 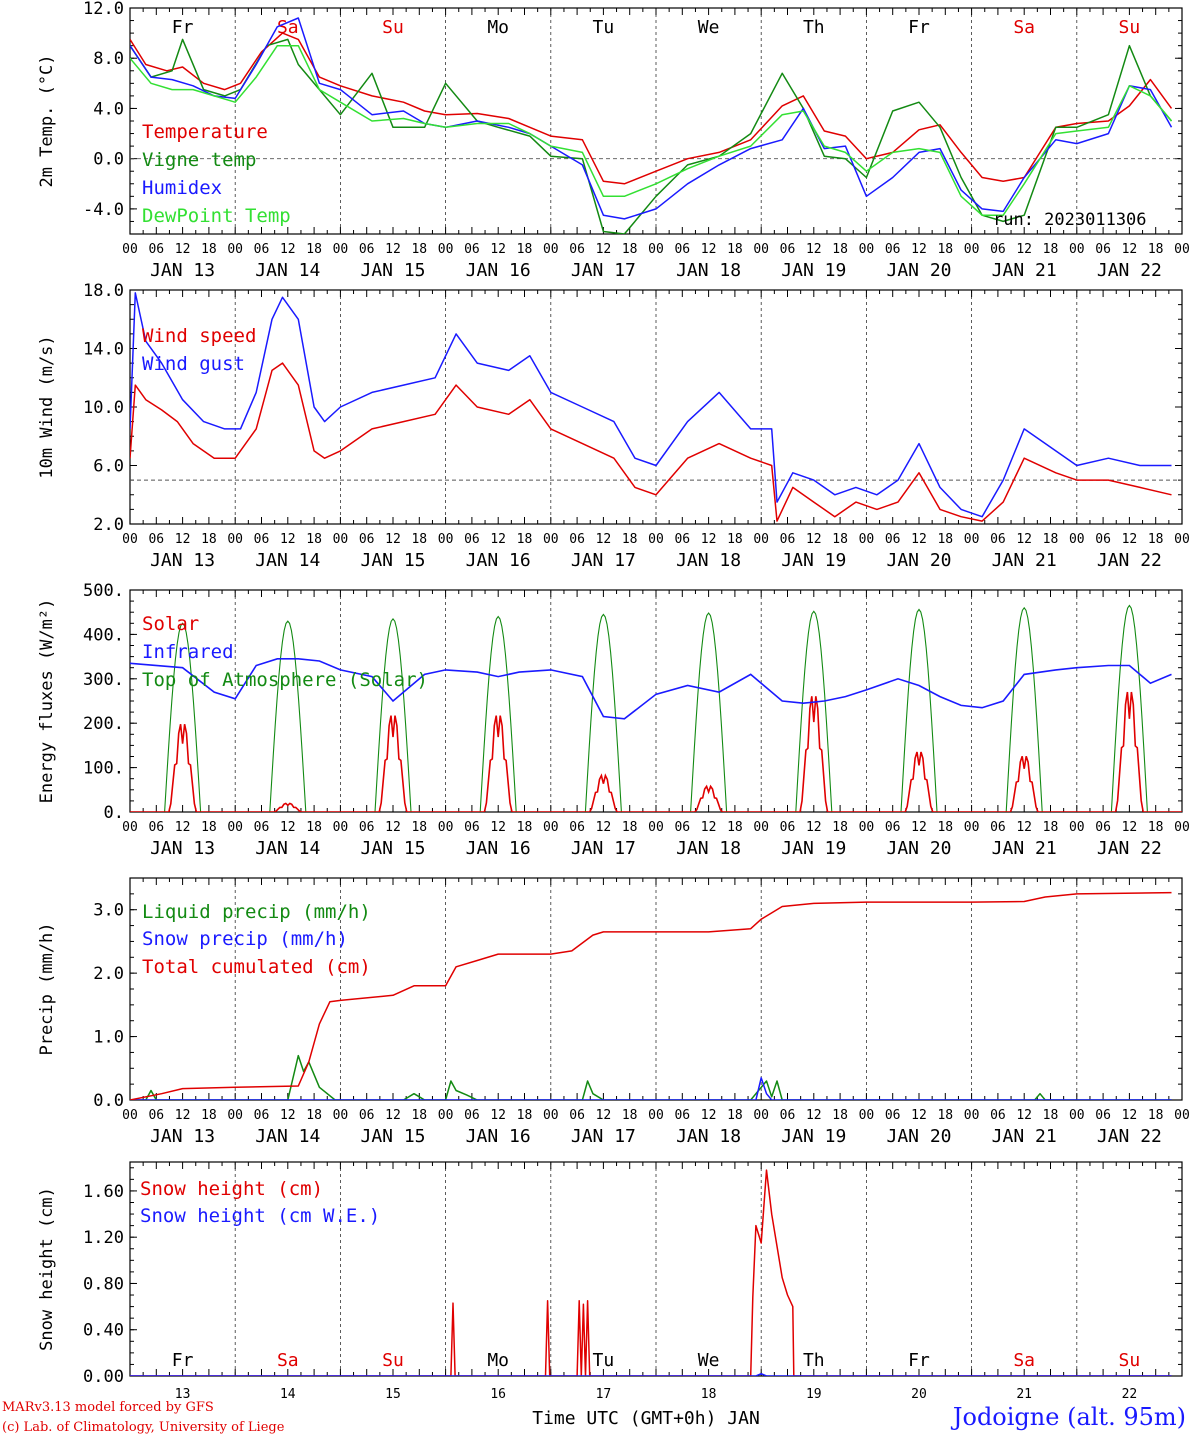 I want to click on x-day-label: JAN 16, so click(x=498, y=848).